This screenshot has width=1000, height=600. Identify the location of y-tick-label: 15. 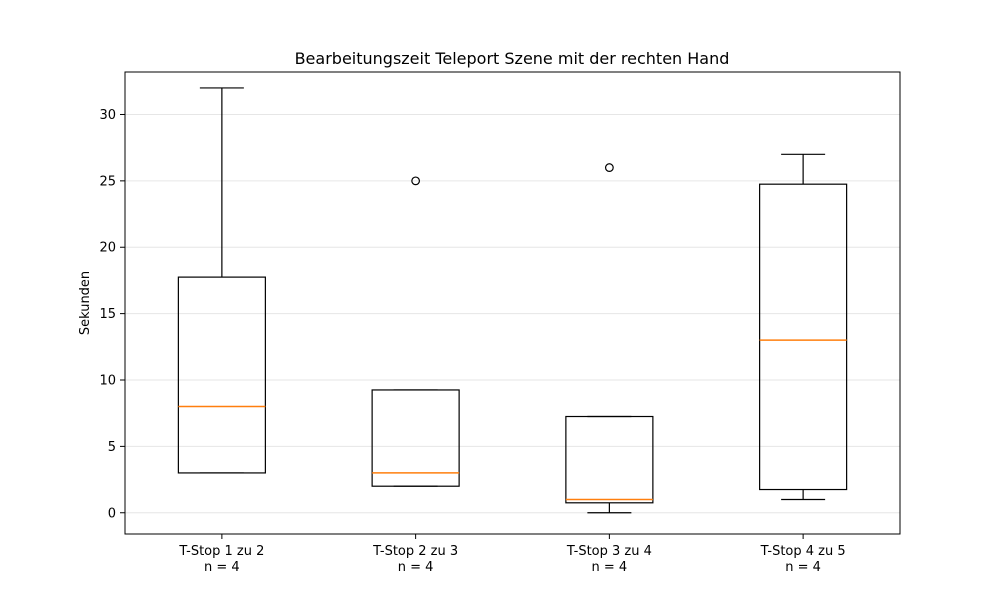
(107, 314).